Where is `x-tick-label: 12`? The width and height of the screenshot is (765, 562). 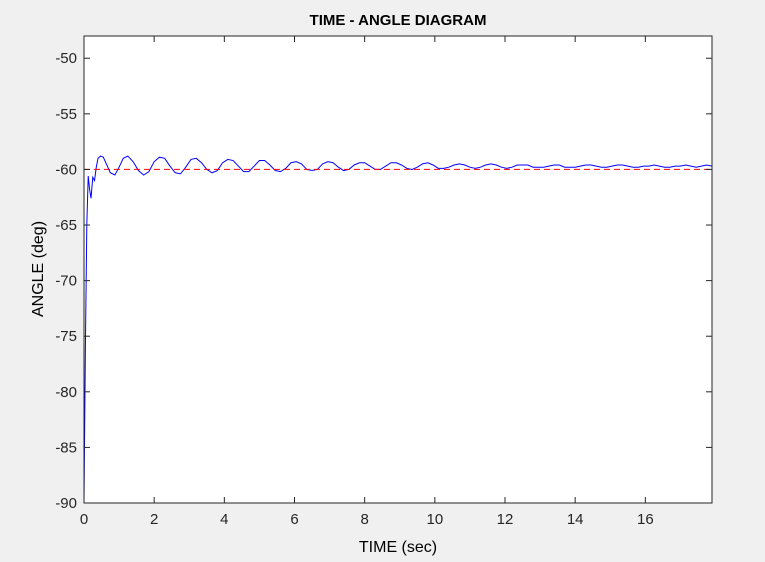
x-tick-label: 12 is located at coordinates (505, 519).